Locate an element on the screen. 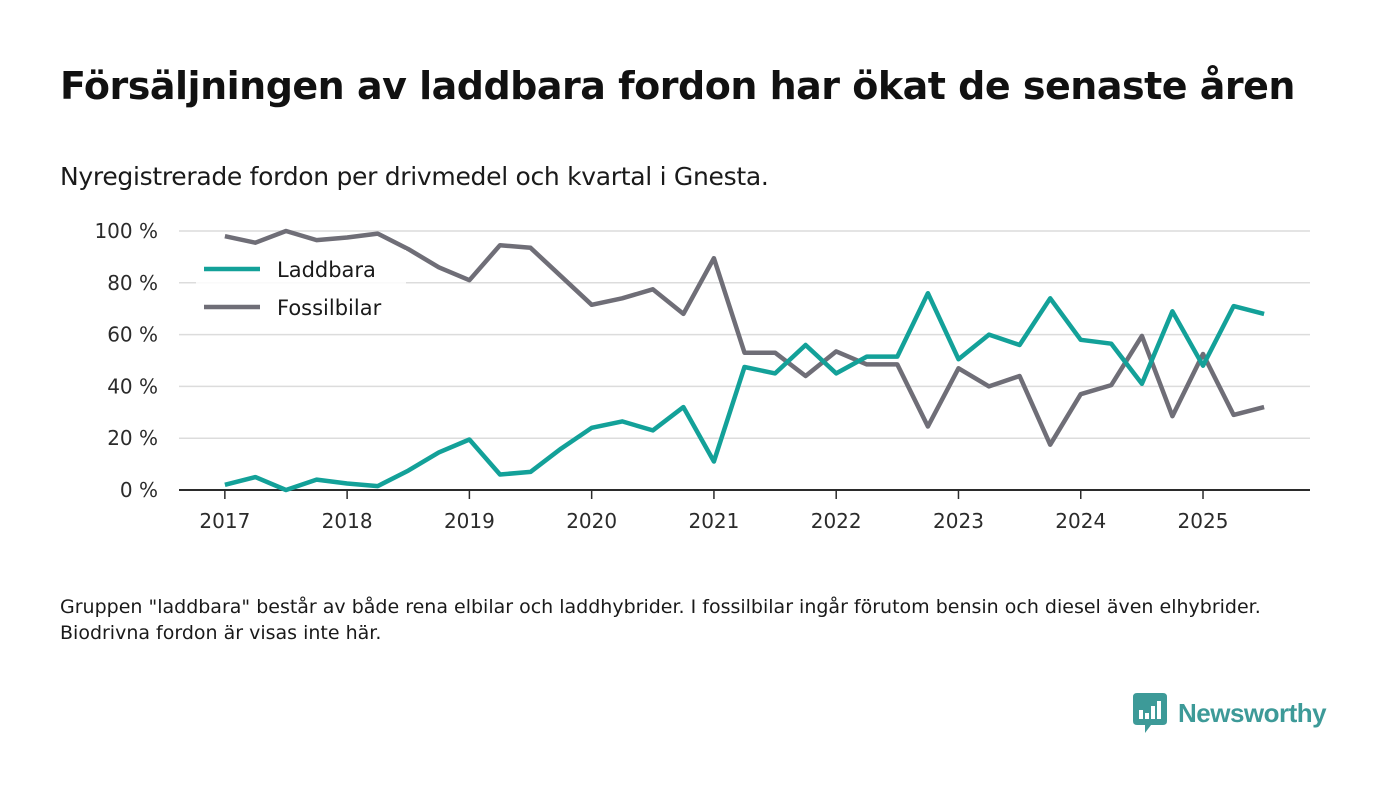 The width and height of the screenshot is (1400, 793). x-tick-label: 2021 is located at coordinates (713, 521).